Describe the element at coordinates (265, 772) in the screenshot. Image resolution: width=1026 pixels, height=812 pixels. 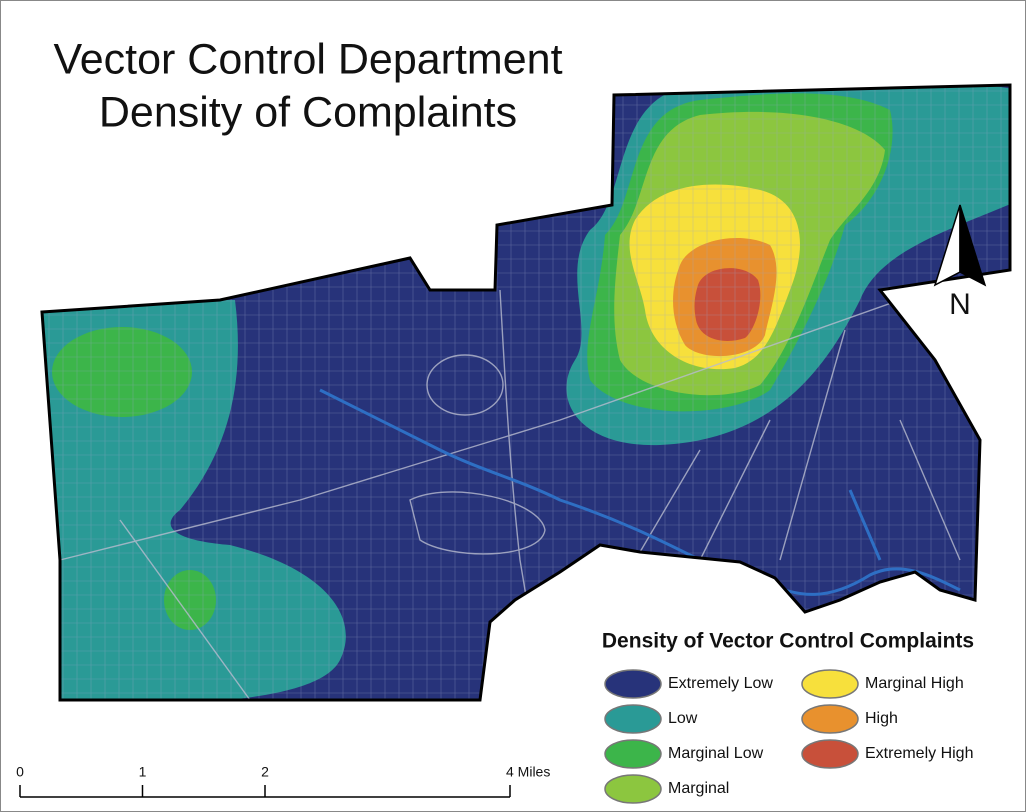
I see `scale-label: 2` at that location.